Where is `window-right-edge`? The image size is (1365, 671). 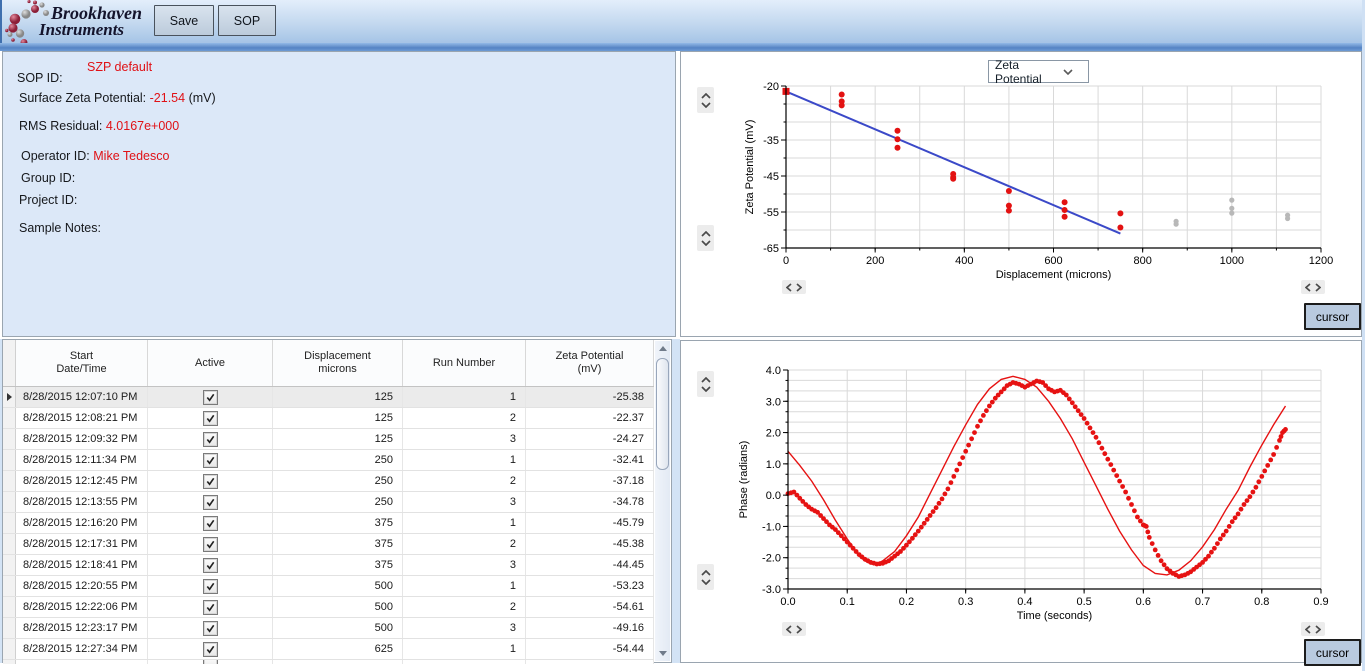
window-right-edge is located at coordinates (1363, 335).